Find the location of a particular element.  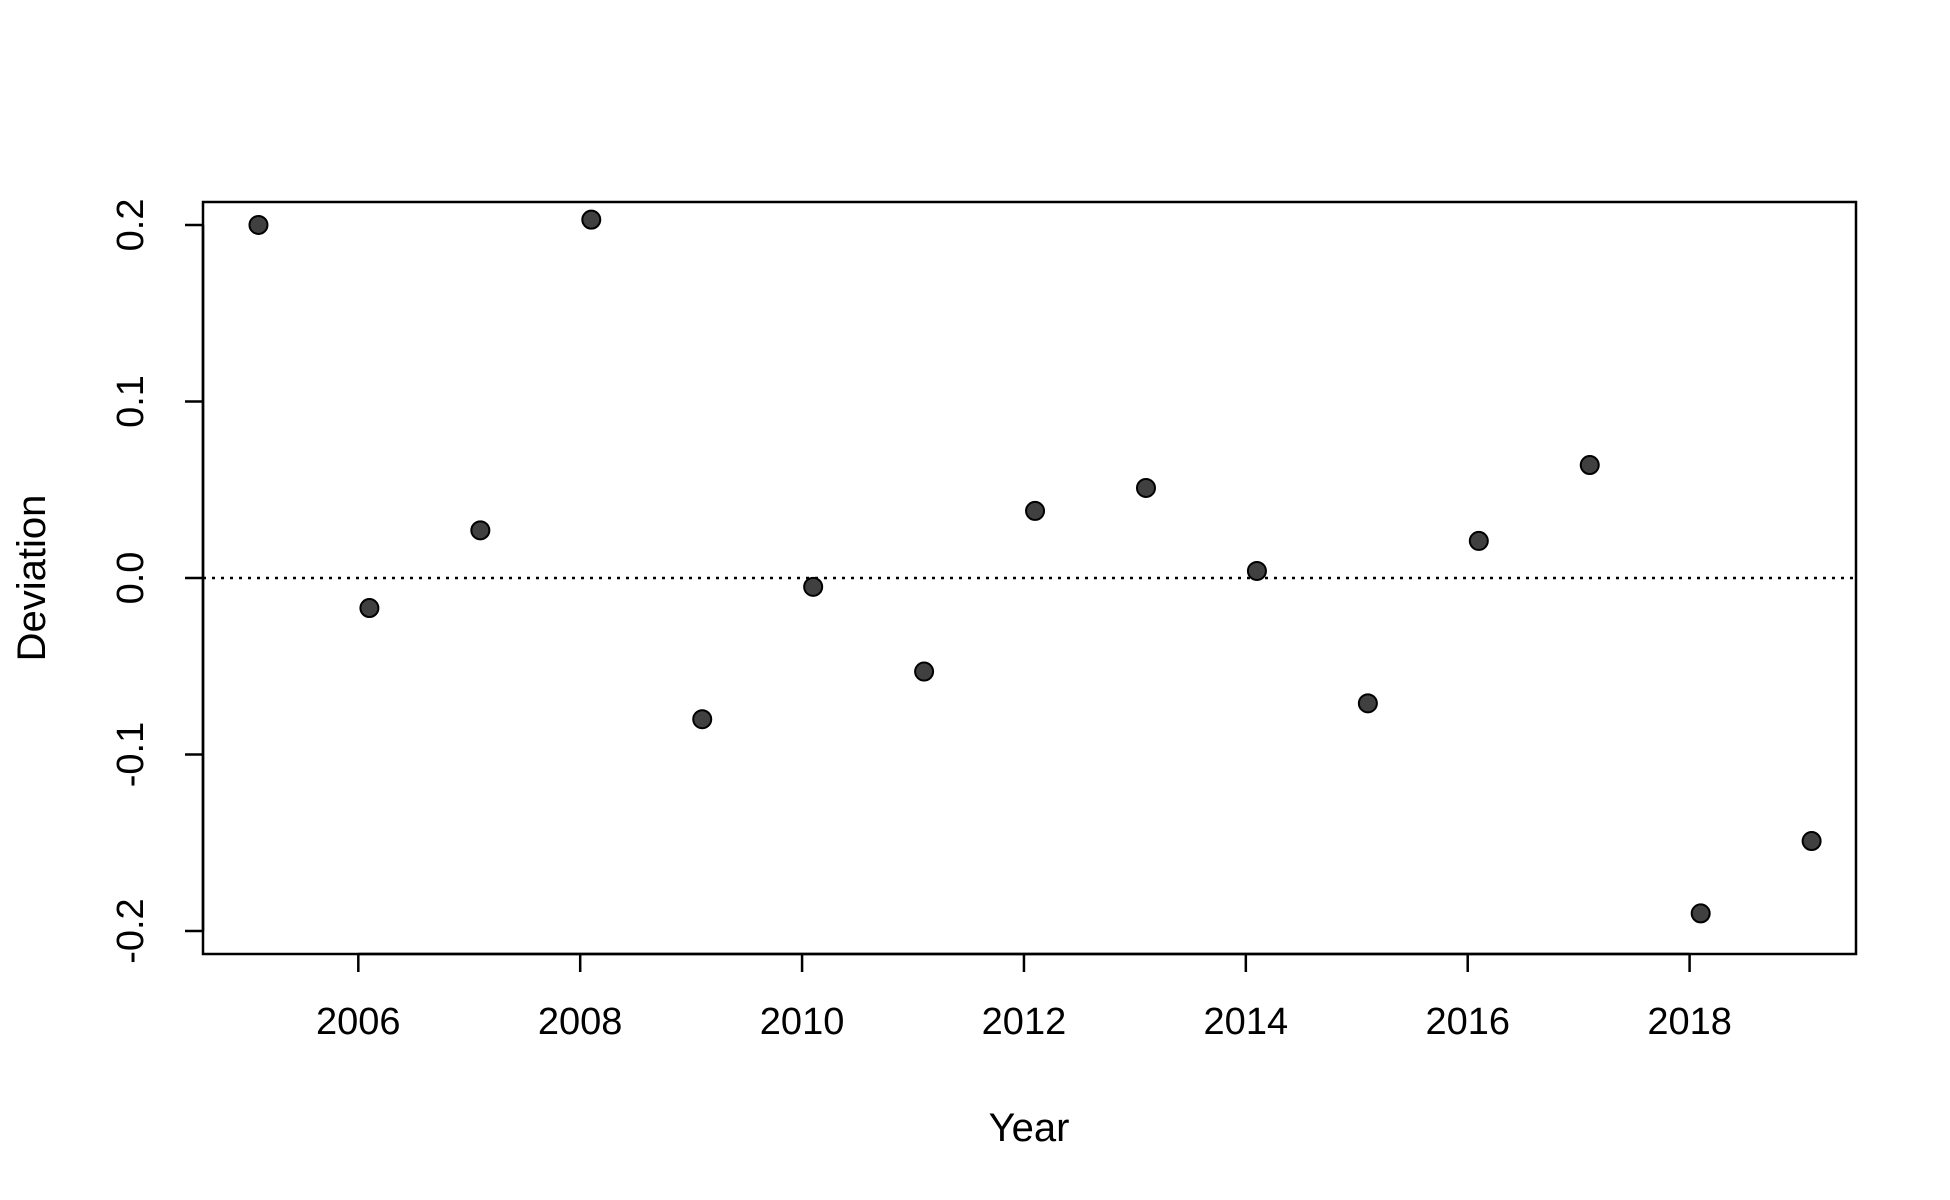

x-tick-label: 2018 is located at coordinates (1689, 1022).